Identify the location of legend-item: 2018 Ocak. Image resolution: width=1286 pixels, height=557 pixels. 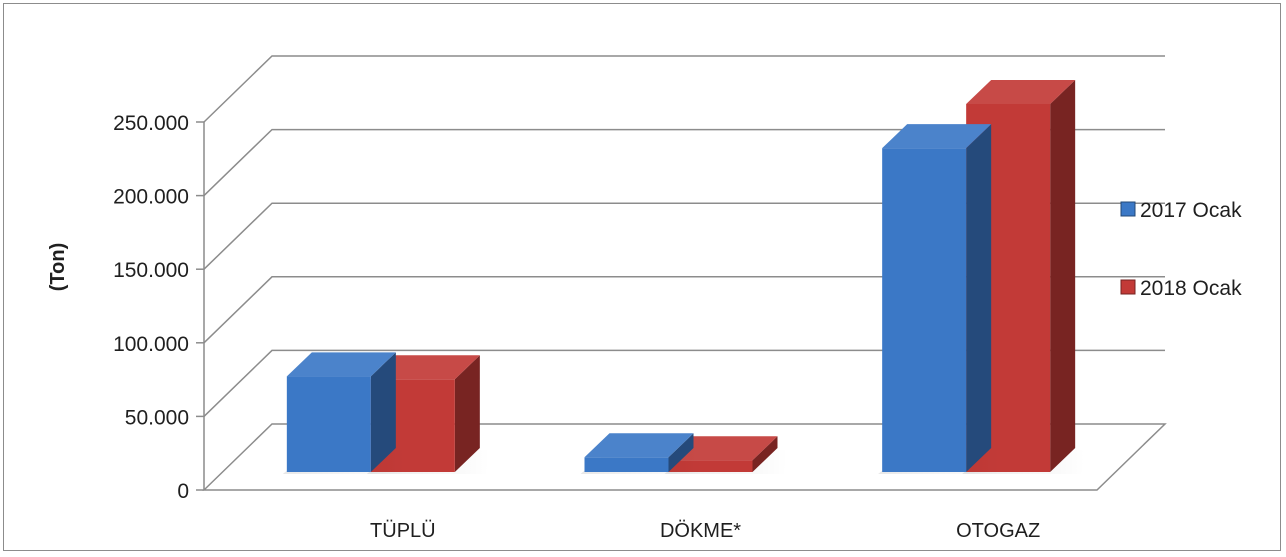
(1181, 288).